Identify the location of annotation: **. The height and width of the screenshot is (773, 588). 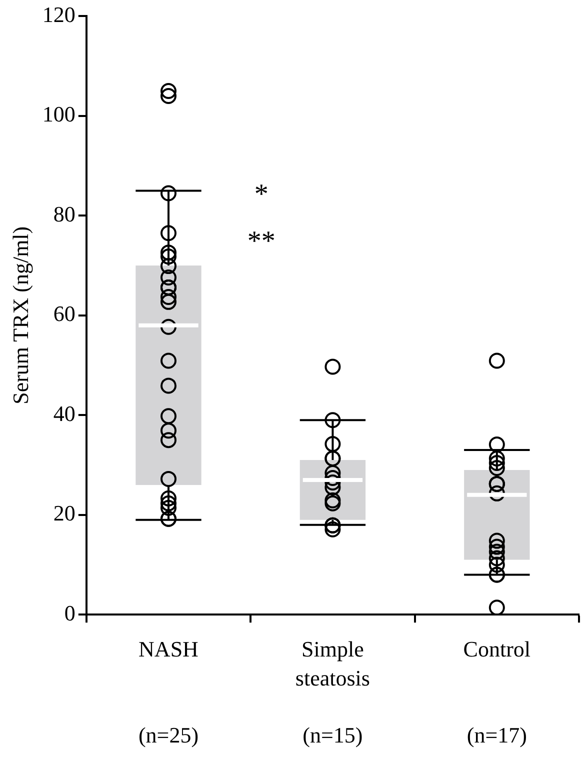
(261, 242).